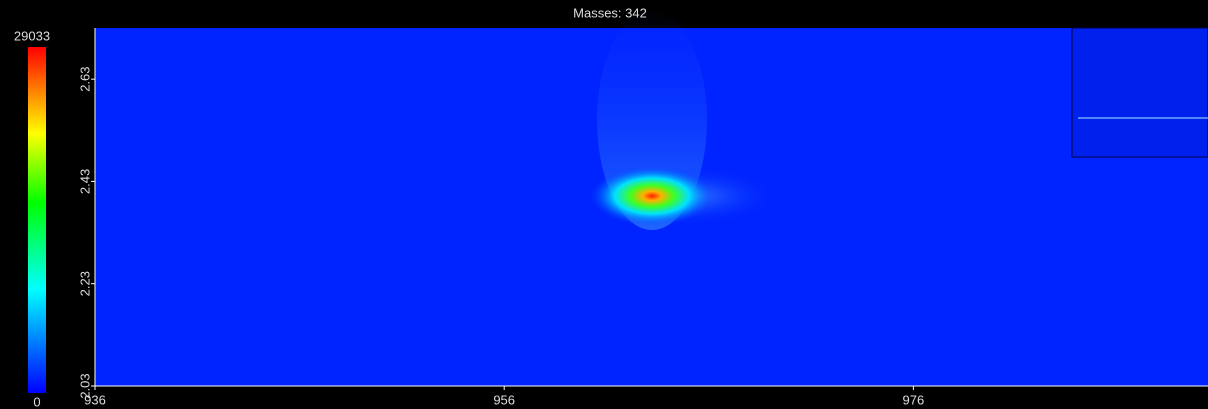 The width and height of the screenshot is (1208, 409). What do you see at coordinates (84, 385) in the screenshot?
I see `y-tick-label: 2.03` at bounding box center [84, 385].